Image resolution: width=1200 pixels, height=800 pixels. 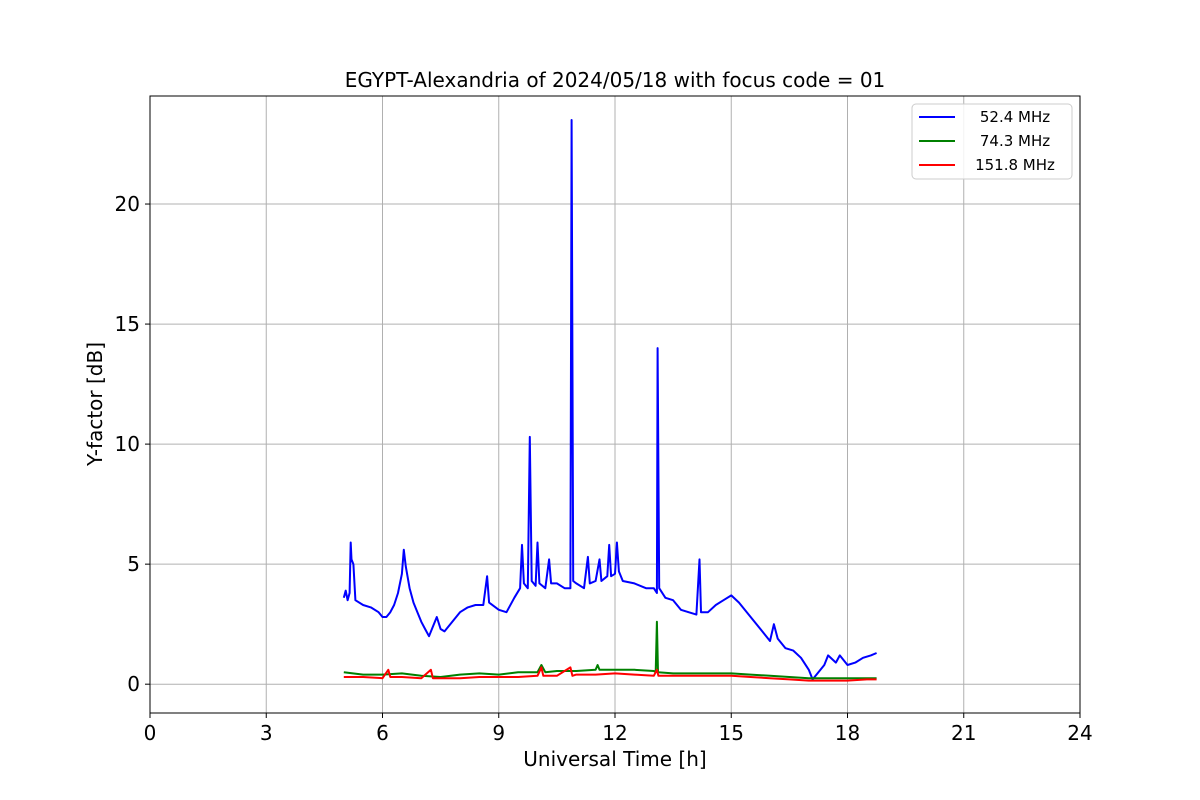 I want to click on x-tick-label: 15, so click(x=731, y=733).